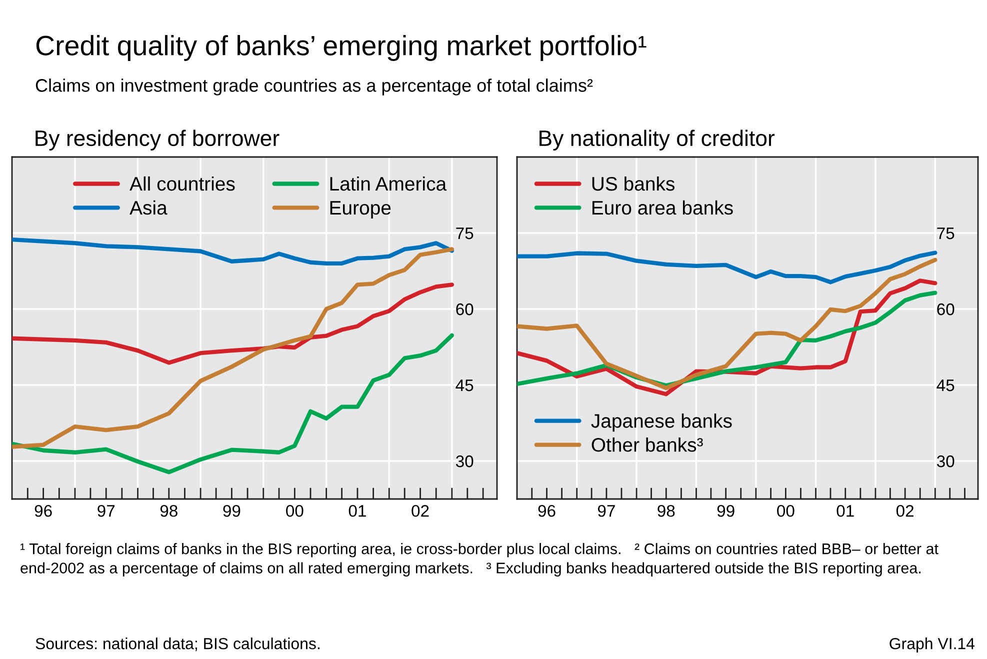 The width and height of the screenshot is (987, 659). Describe the element at coordinates (647, 444) in the screenshot. I see `legend-label: Other banks³` at that location.